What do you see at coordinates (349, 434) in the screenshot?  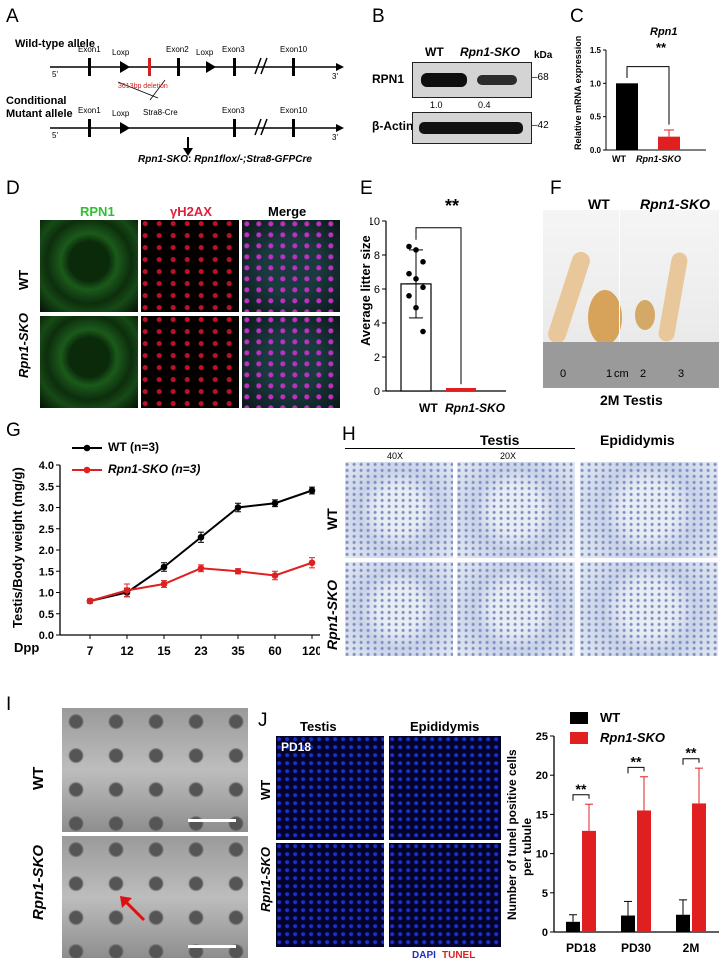 I see `panel-letter: H` at bounding box center [349, 434].